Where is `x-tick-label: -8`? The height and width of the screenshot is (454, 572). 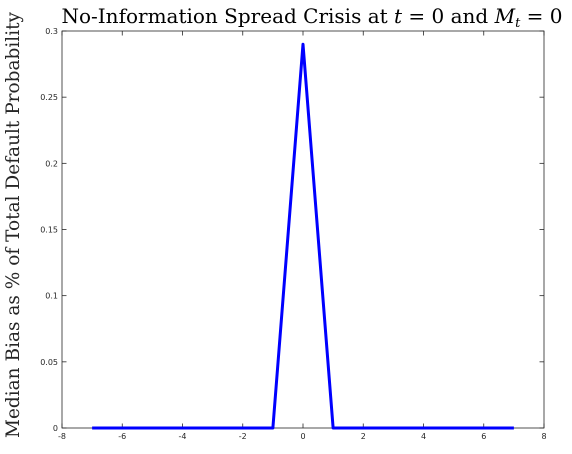 x-tick-label: -8 is located at coordinates (62, 436).